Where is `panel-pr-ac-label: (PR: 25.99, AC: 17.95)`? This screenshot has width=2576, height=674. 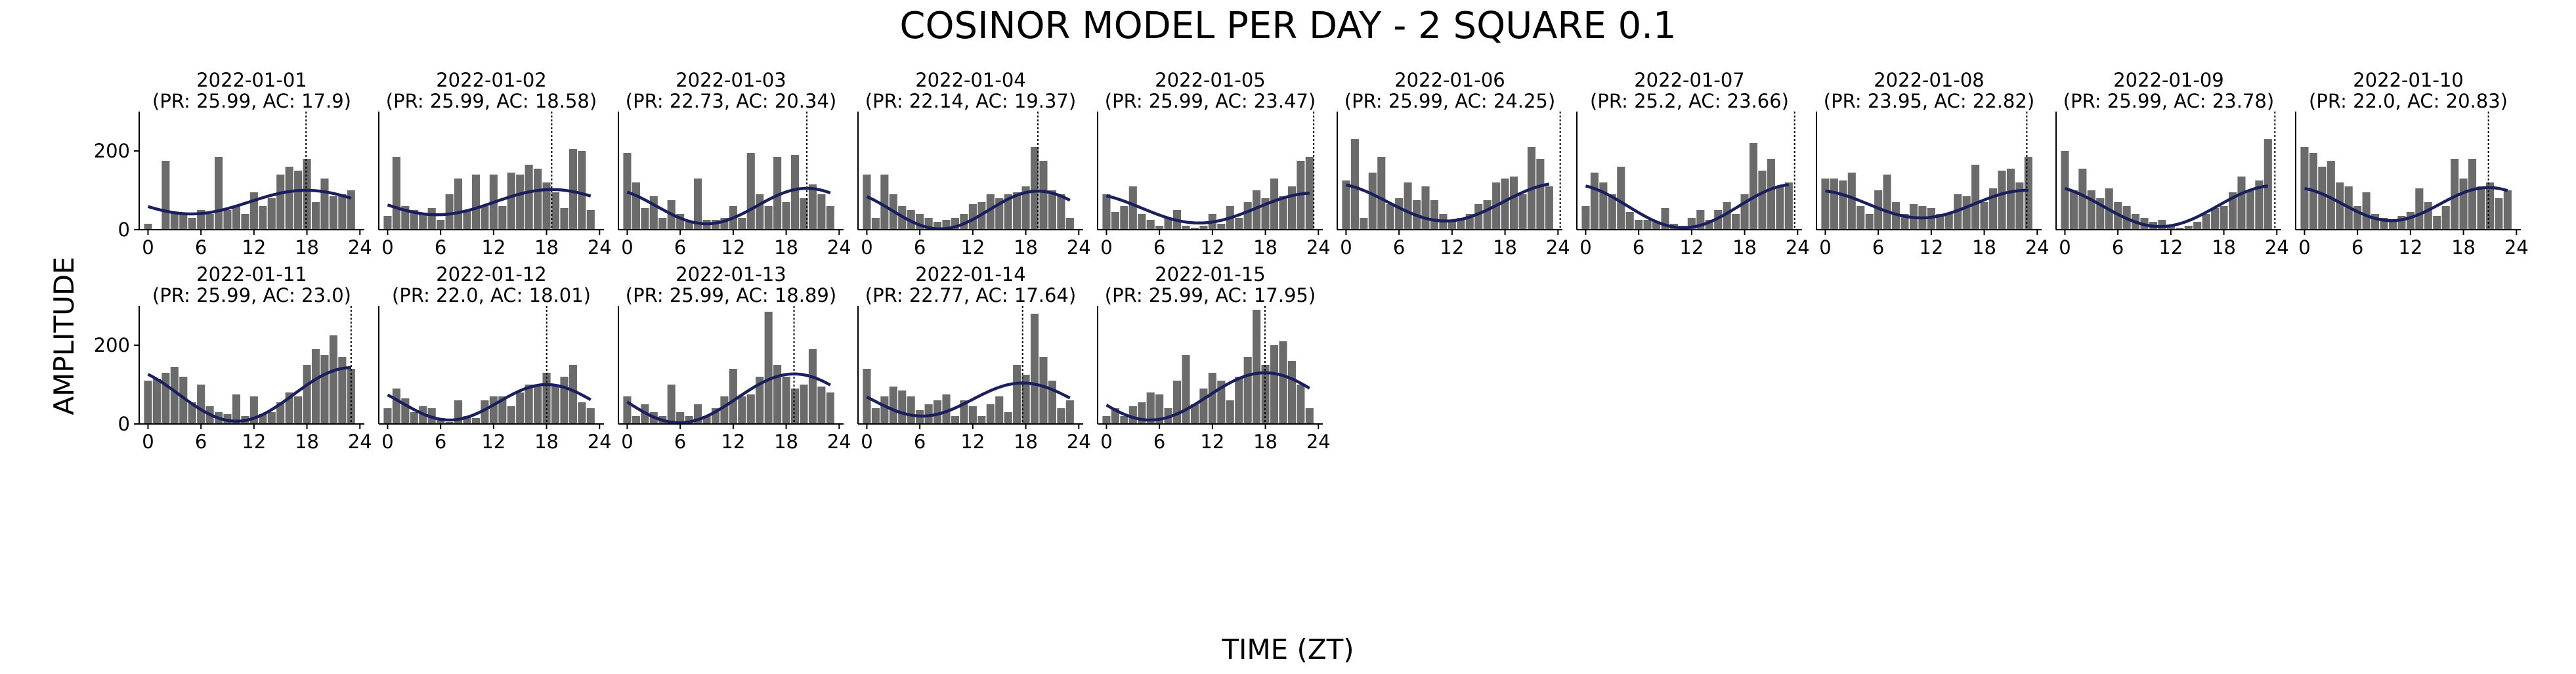 panel-pr-ac-label: (PR: 25.99, AC: 17.95) is located at coordinates (1210, 295).